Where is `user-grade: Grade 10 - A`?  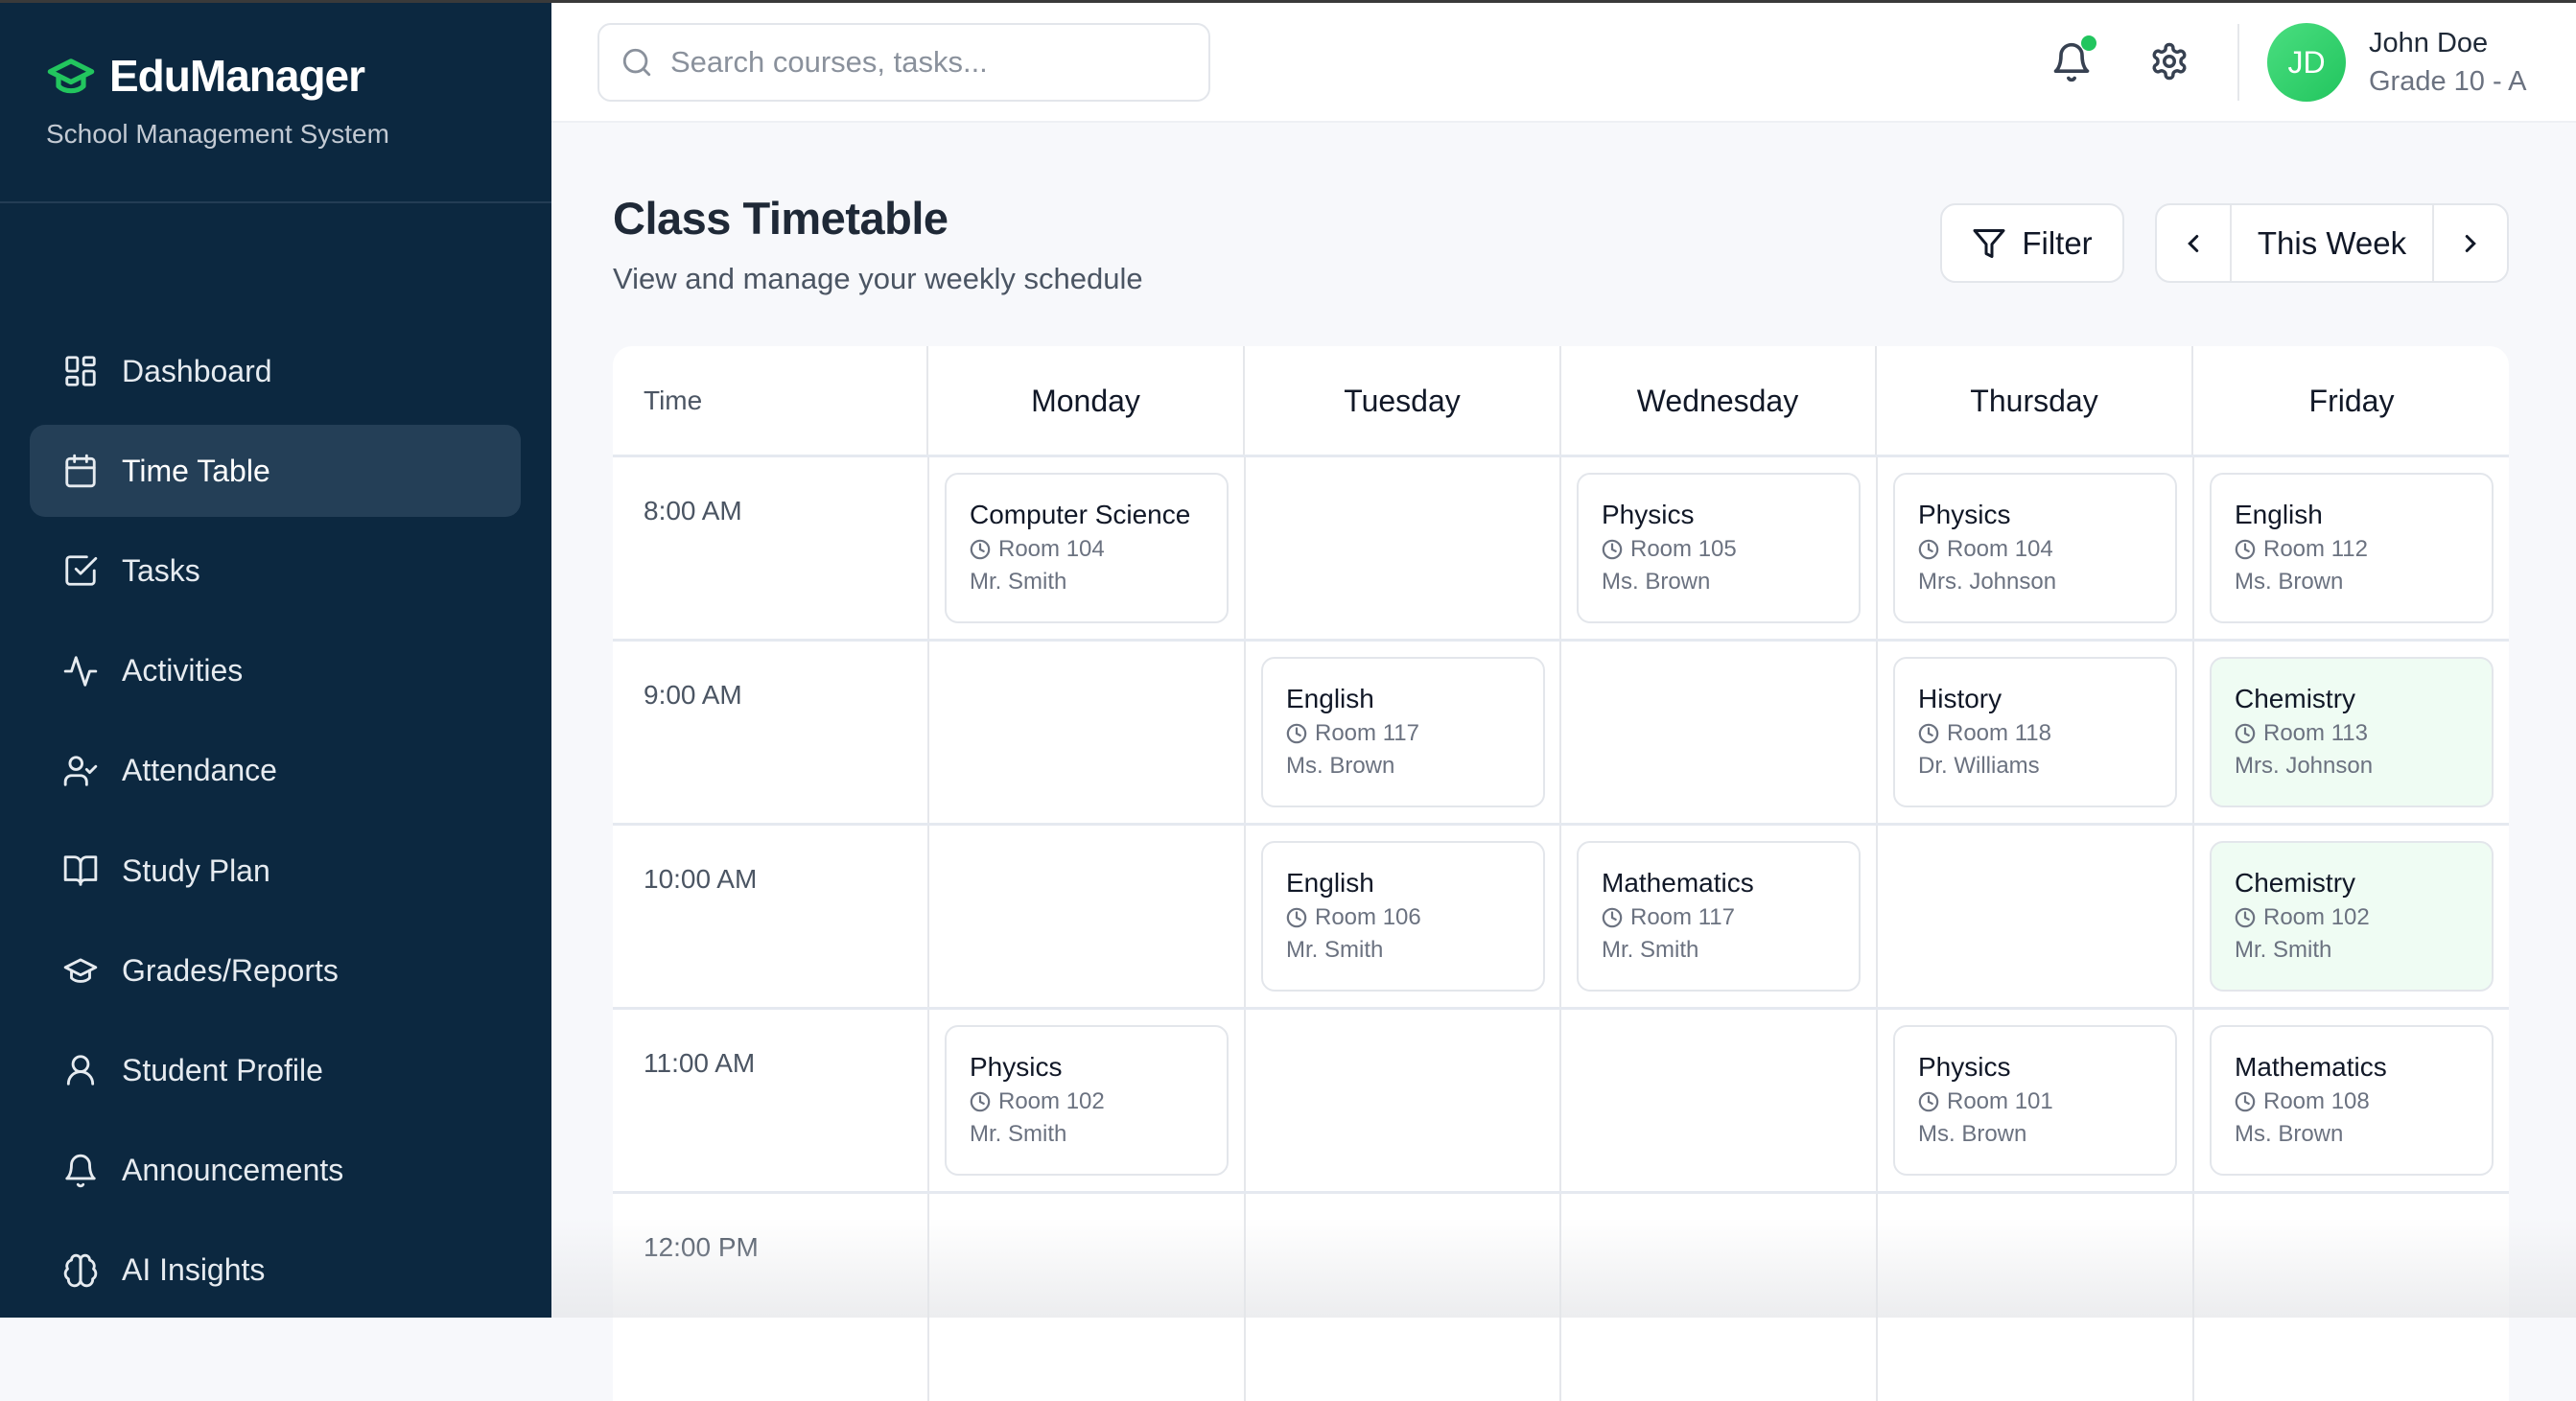
user-grade: Grade 10 - A is located at coordinates (2448, 81).